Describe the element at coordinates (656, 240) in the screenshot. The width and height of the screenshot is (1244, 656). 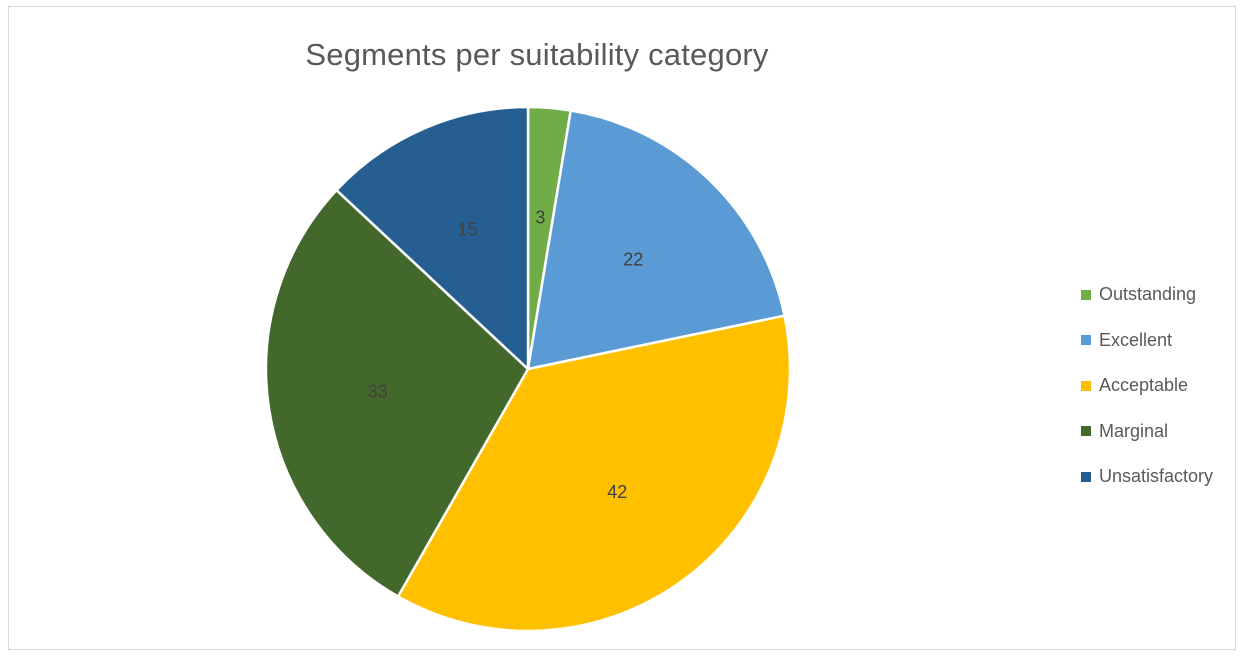
I see `pie-slice-excellent` at that location.